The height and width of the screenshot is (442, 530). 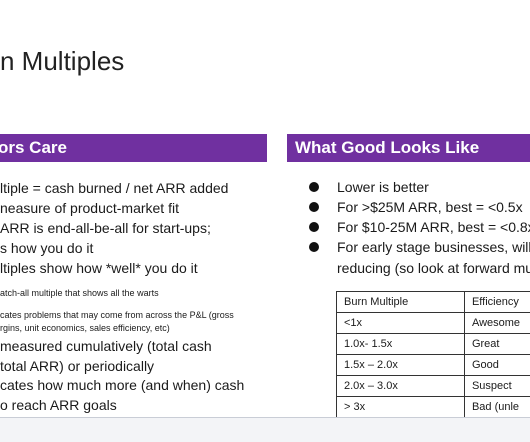 What do you see at coordinates (430, 207) in the screenshot?
I see `right-bullet-text: For >$25M ARR, best = <0.5x` at bounding box center [430, 207].